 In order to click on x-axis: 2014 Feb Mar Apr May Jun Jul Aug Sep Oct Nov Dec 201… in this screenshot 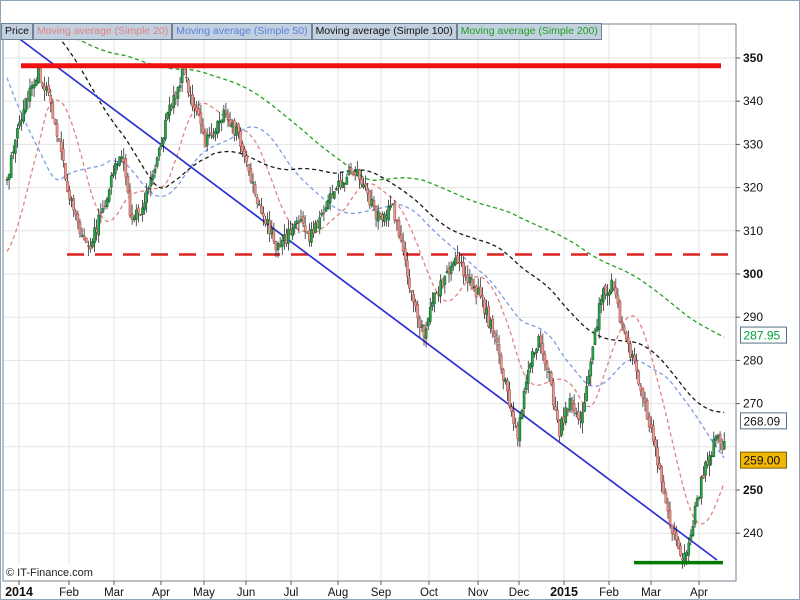, I will do `click(356, 590)`.